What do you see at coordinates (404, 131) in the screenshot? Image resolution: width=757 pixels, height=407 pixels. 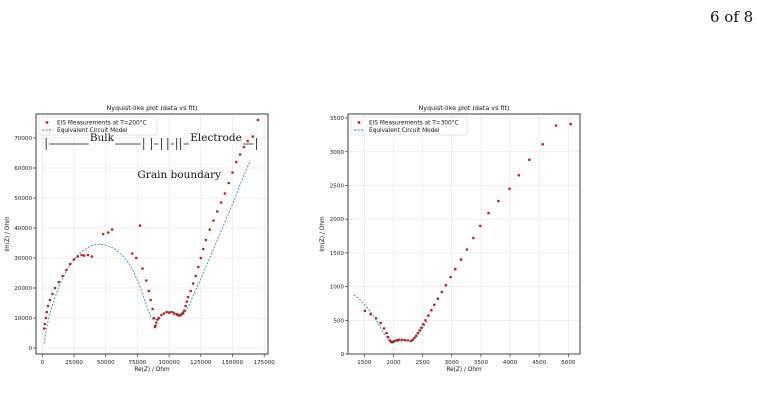 I see `legend-label-fit: Equivalent Circuit Model` at bounding box center [404, 131].